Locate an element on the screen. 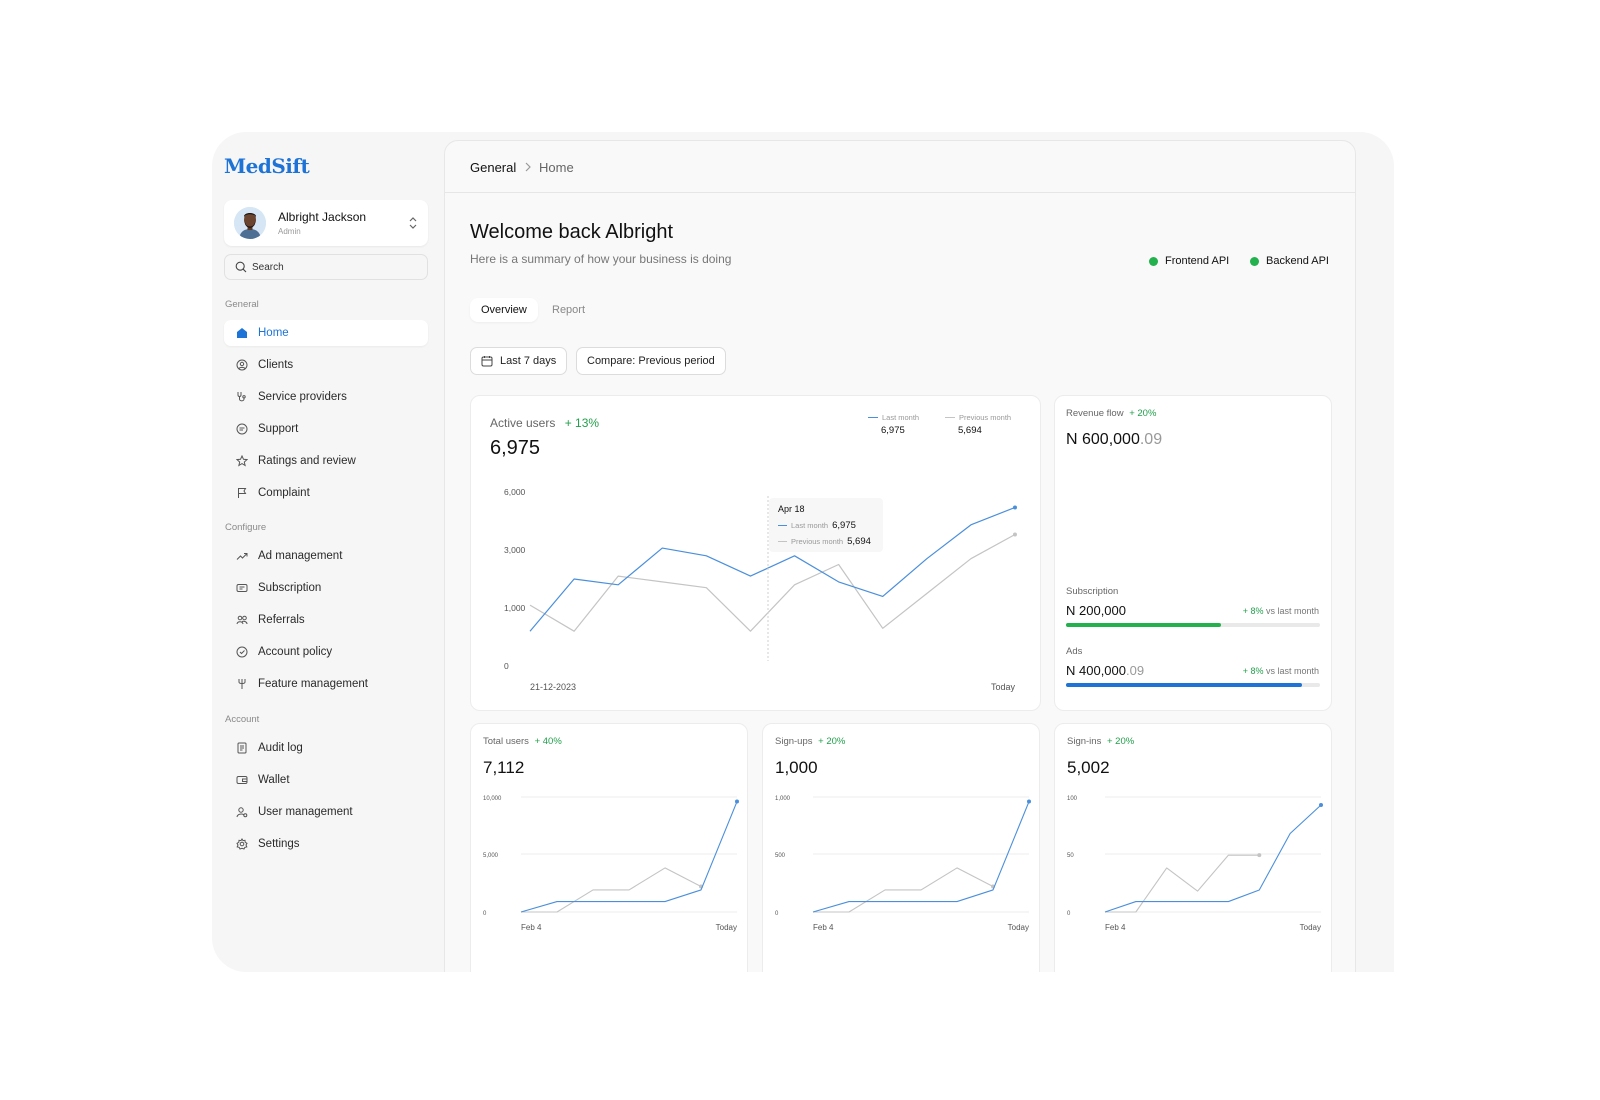 This screenshot has width=1600, height=1100. sidebar-item-label: Ad management is located at coordinates (300, 556).